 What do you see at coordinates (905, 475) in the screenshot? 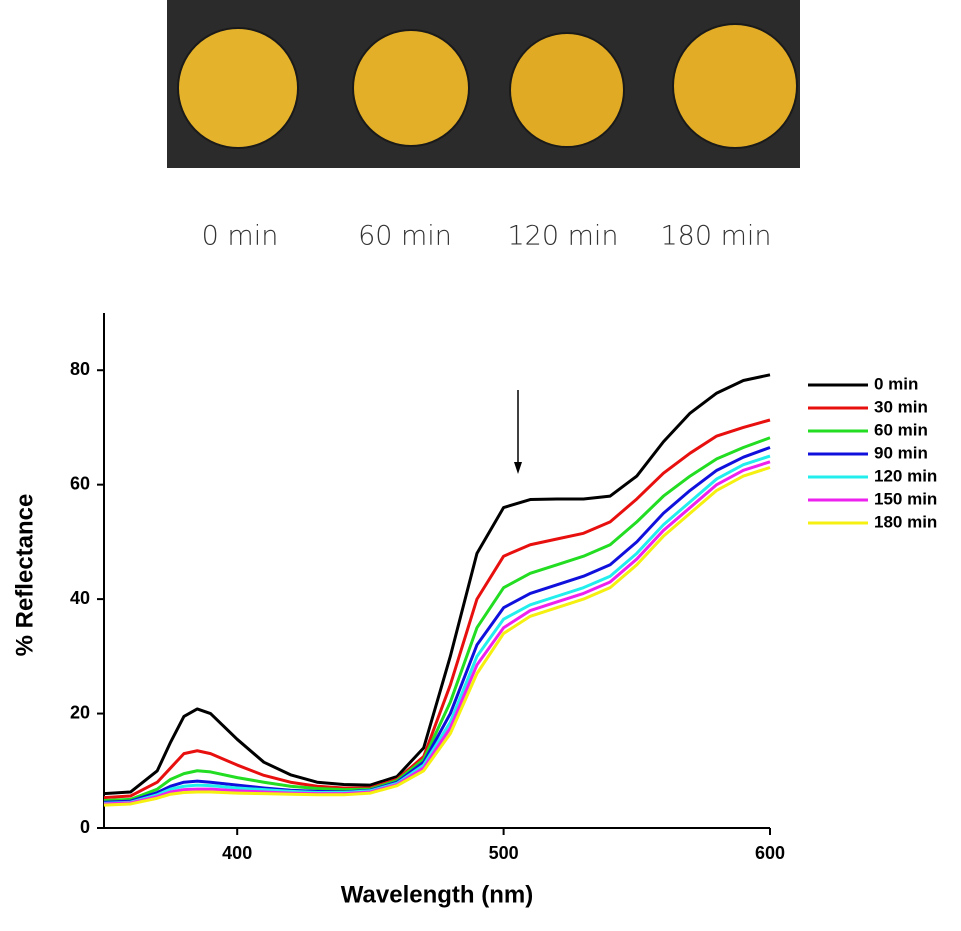
I see `legend-label: 120 min` at bounding box center [905, 475].